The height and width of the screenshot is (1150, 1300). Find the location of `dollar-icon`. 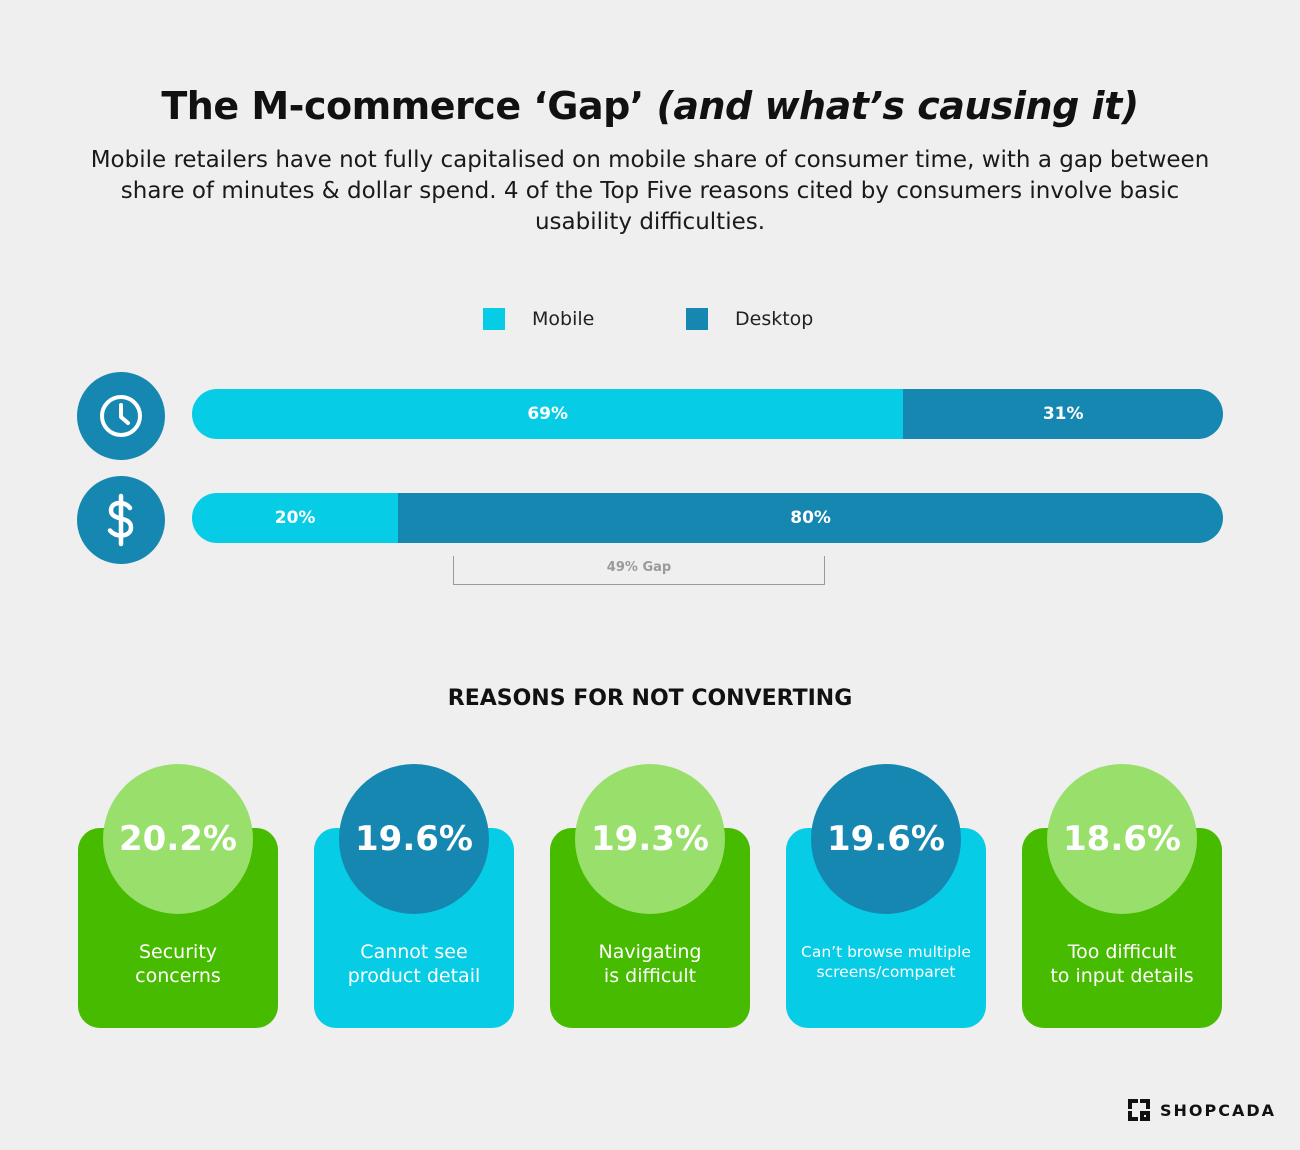

dollar-icon is located at coordinates (121, 520).